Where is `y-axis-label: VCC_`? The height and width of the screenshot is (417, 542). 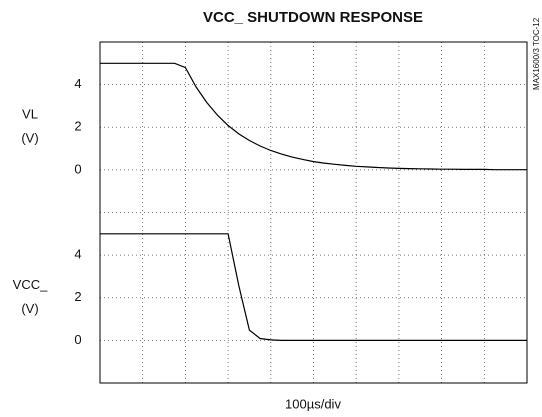 y-axis-label: VCC_ is located at coordinates (30, 284).